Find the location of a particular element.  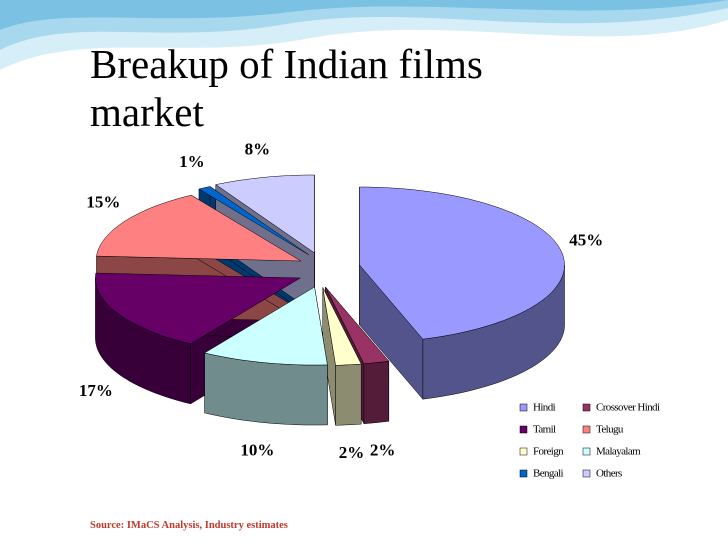

legend-label: Bengali is located at coordinates (548, 474).